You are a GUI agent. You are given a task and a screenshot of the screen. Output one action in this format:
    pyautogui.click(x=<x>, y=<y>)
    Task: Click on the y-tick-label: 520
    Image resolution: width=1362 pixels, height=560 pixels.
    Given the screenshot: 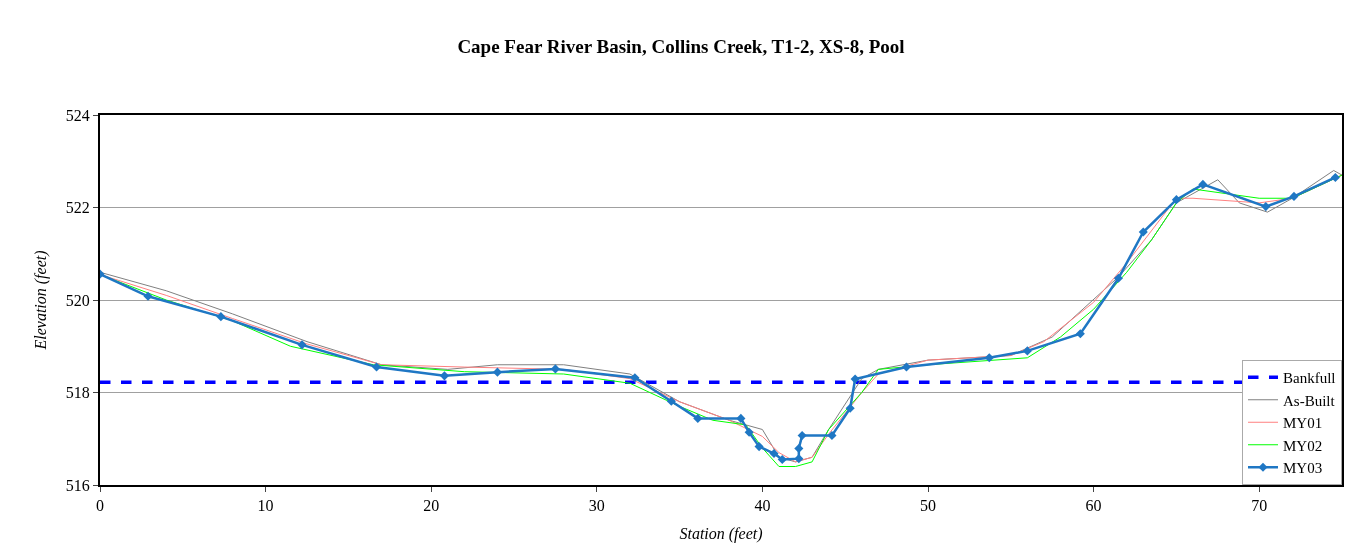 What is the action you would take?
    pyautogui.click(x=77, y=300)
    